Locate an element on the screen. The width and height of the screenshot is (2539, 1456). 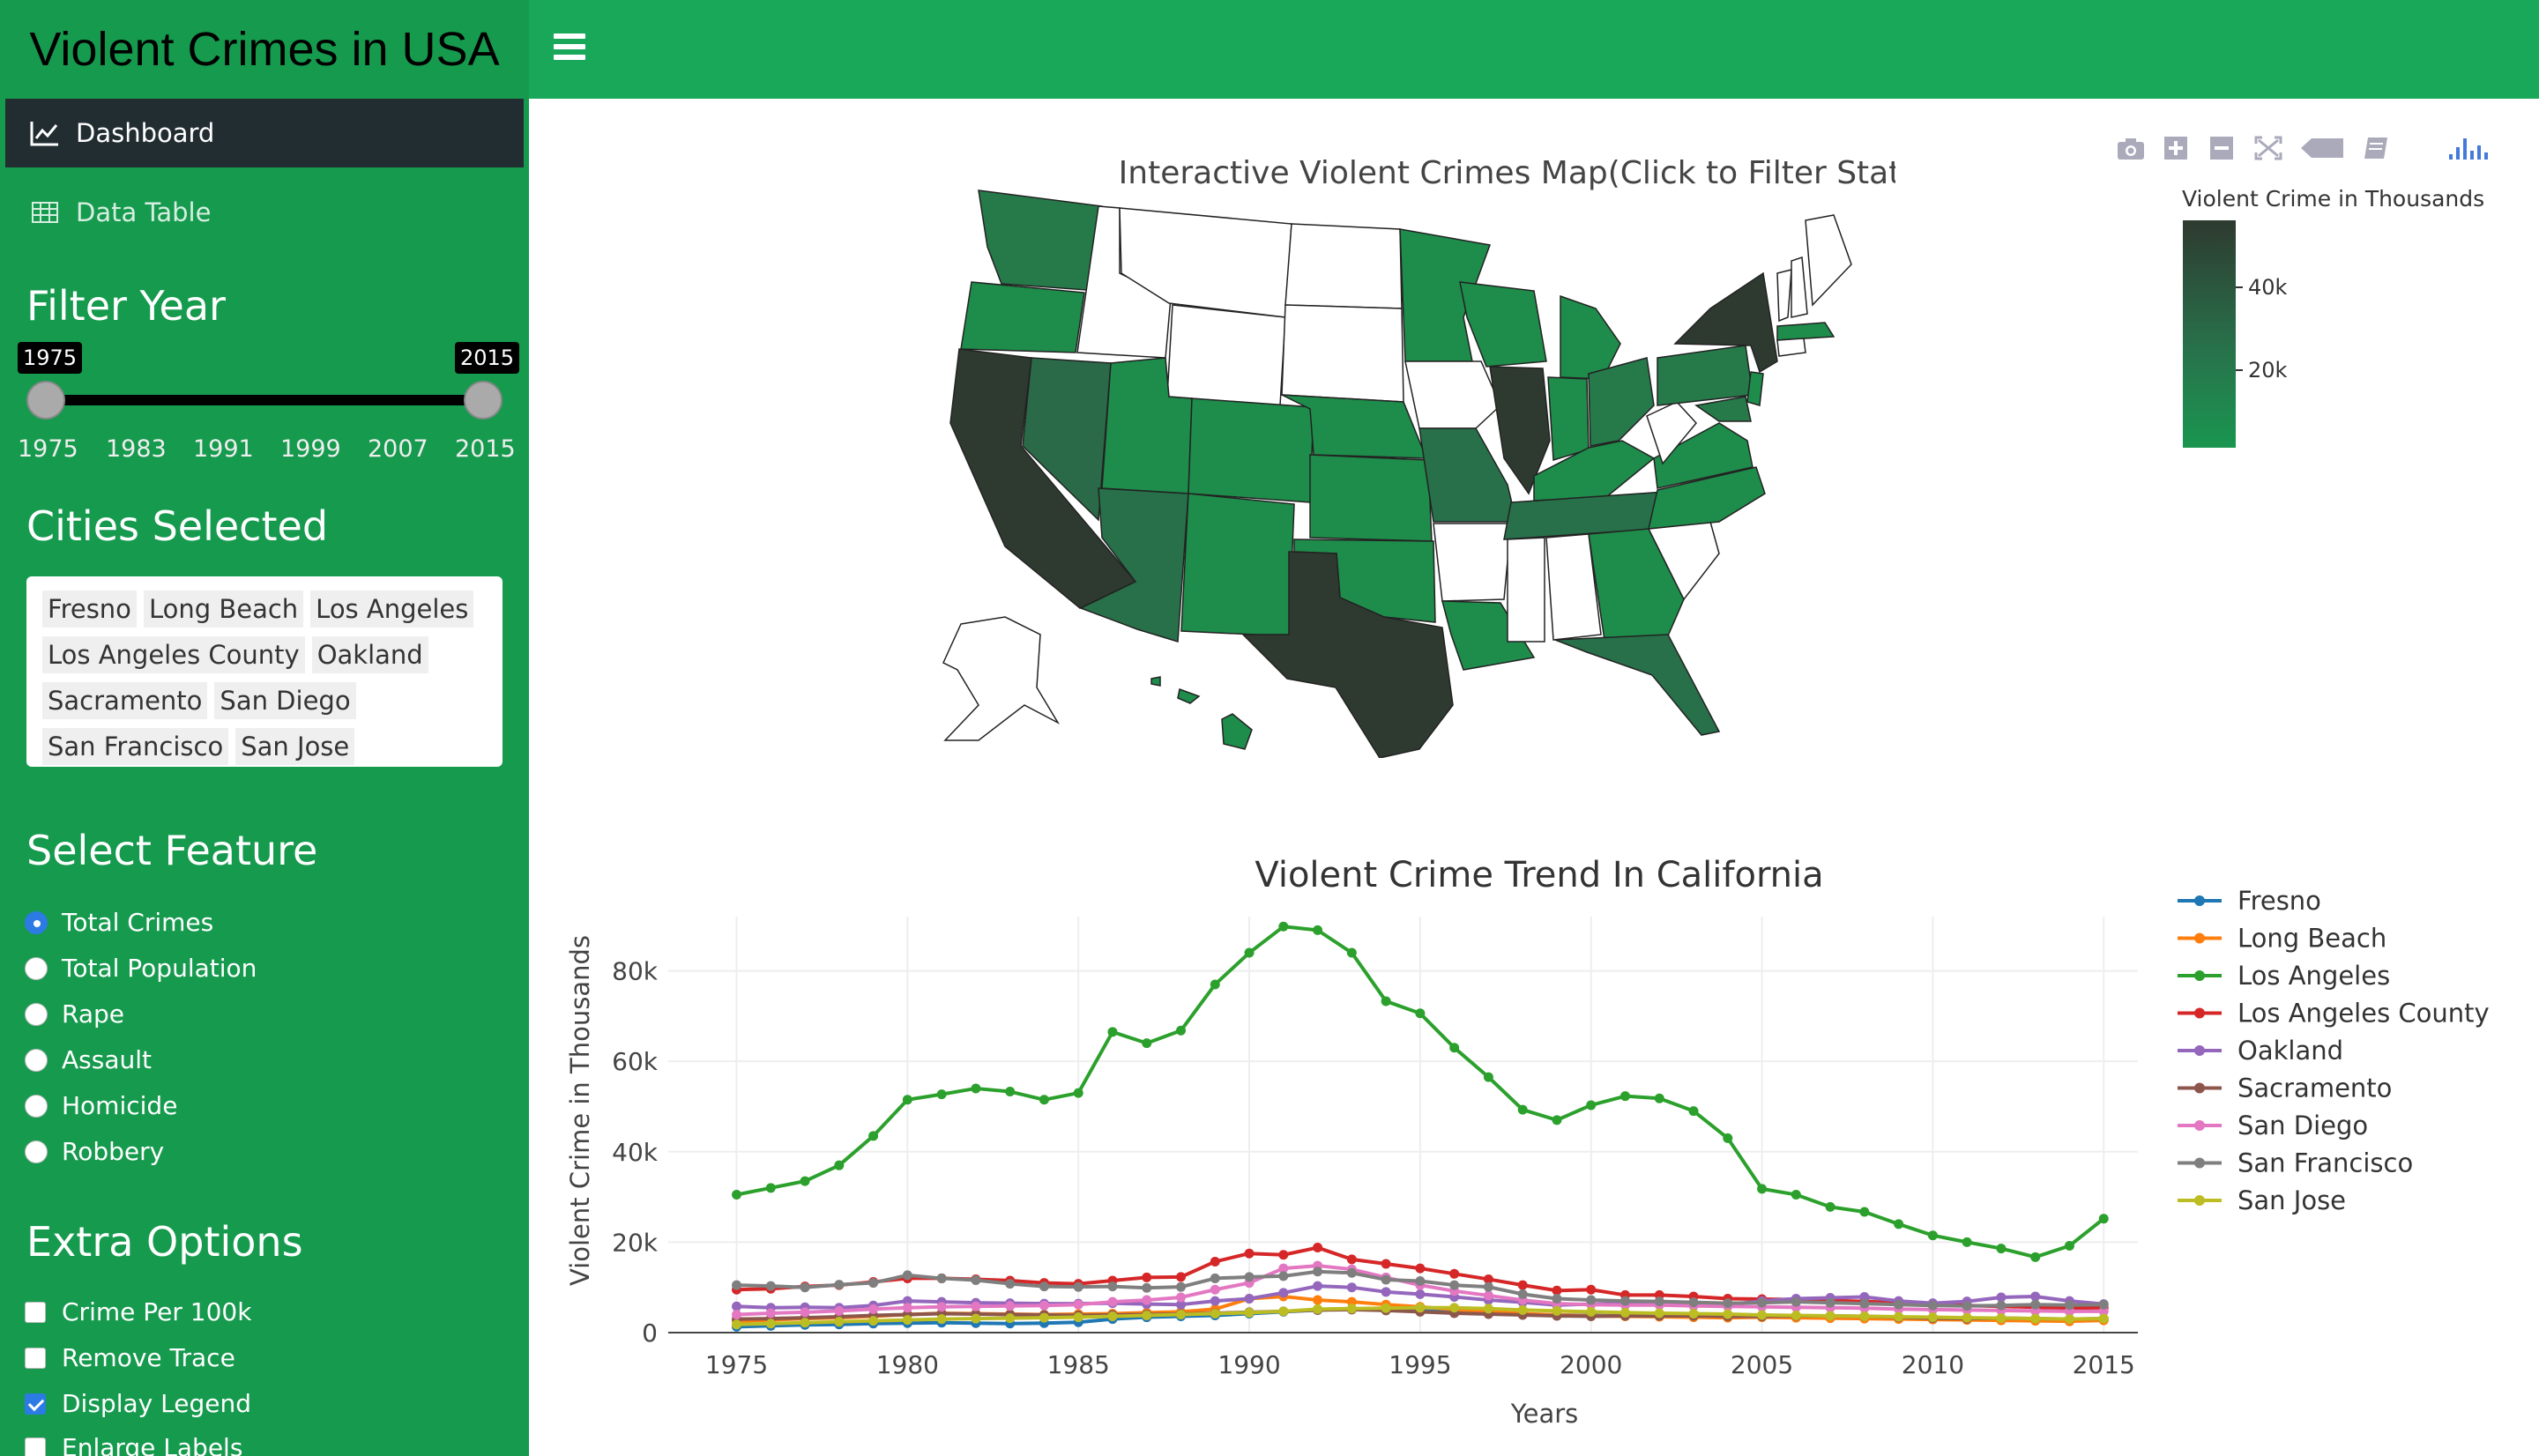
slider-track is located at coordinates (264, 400).